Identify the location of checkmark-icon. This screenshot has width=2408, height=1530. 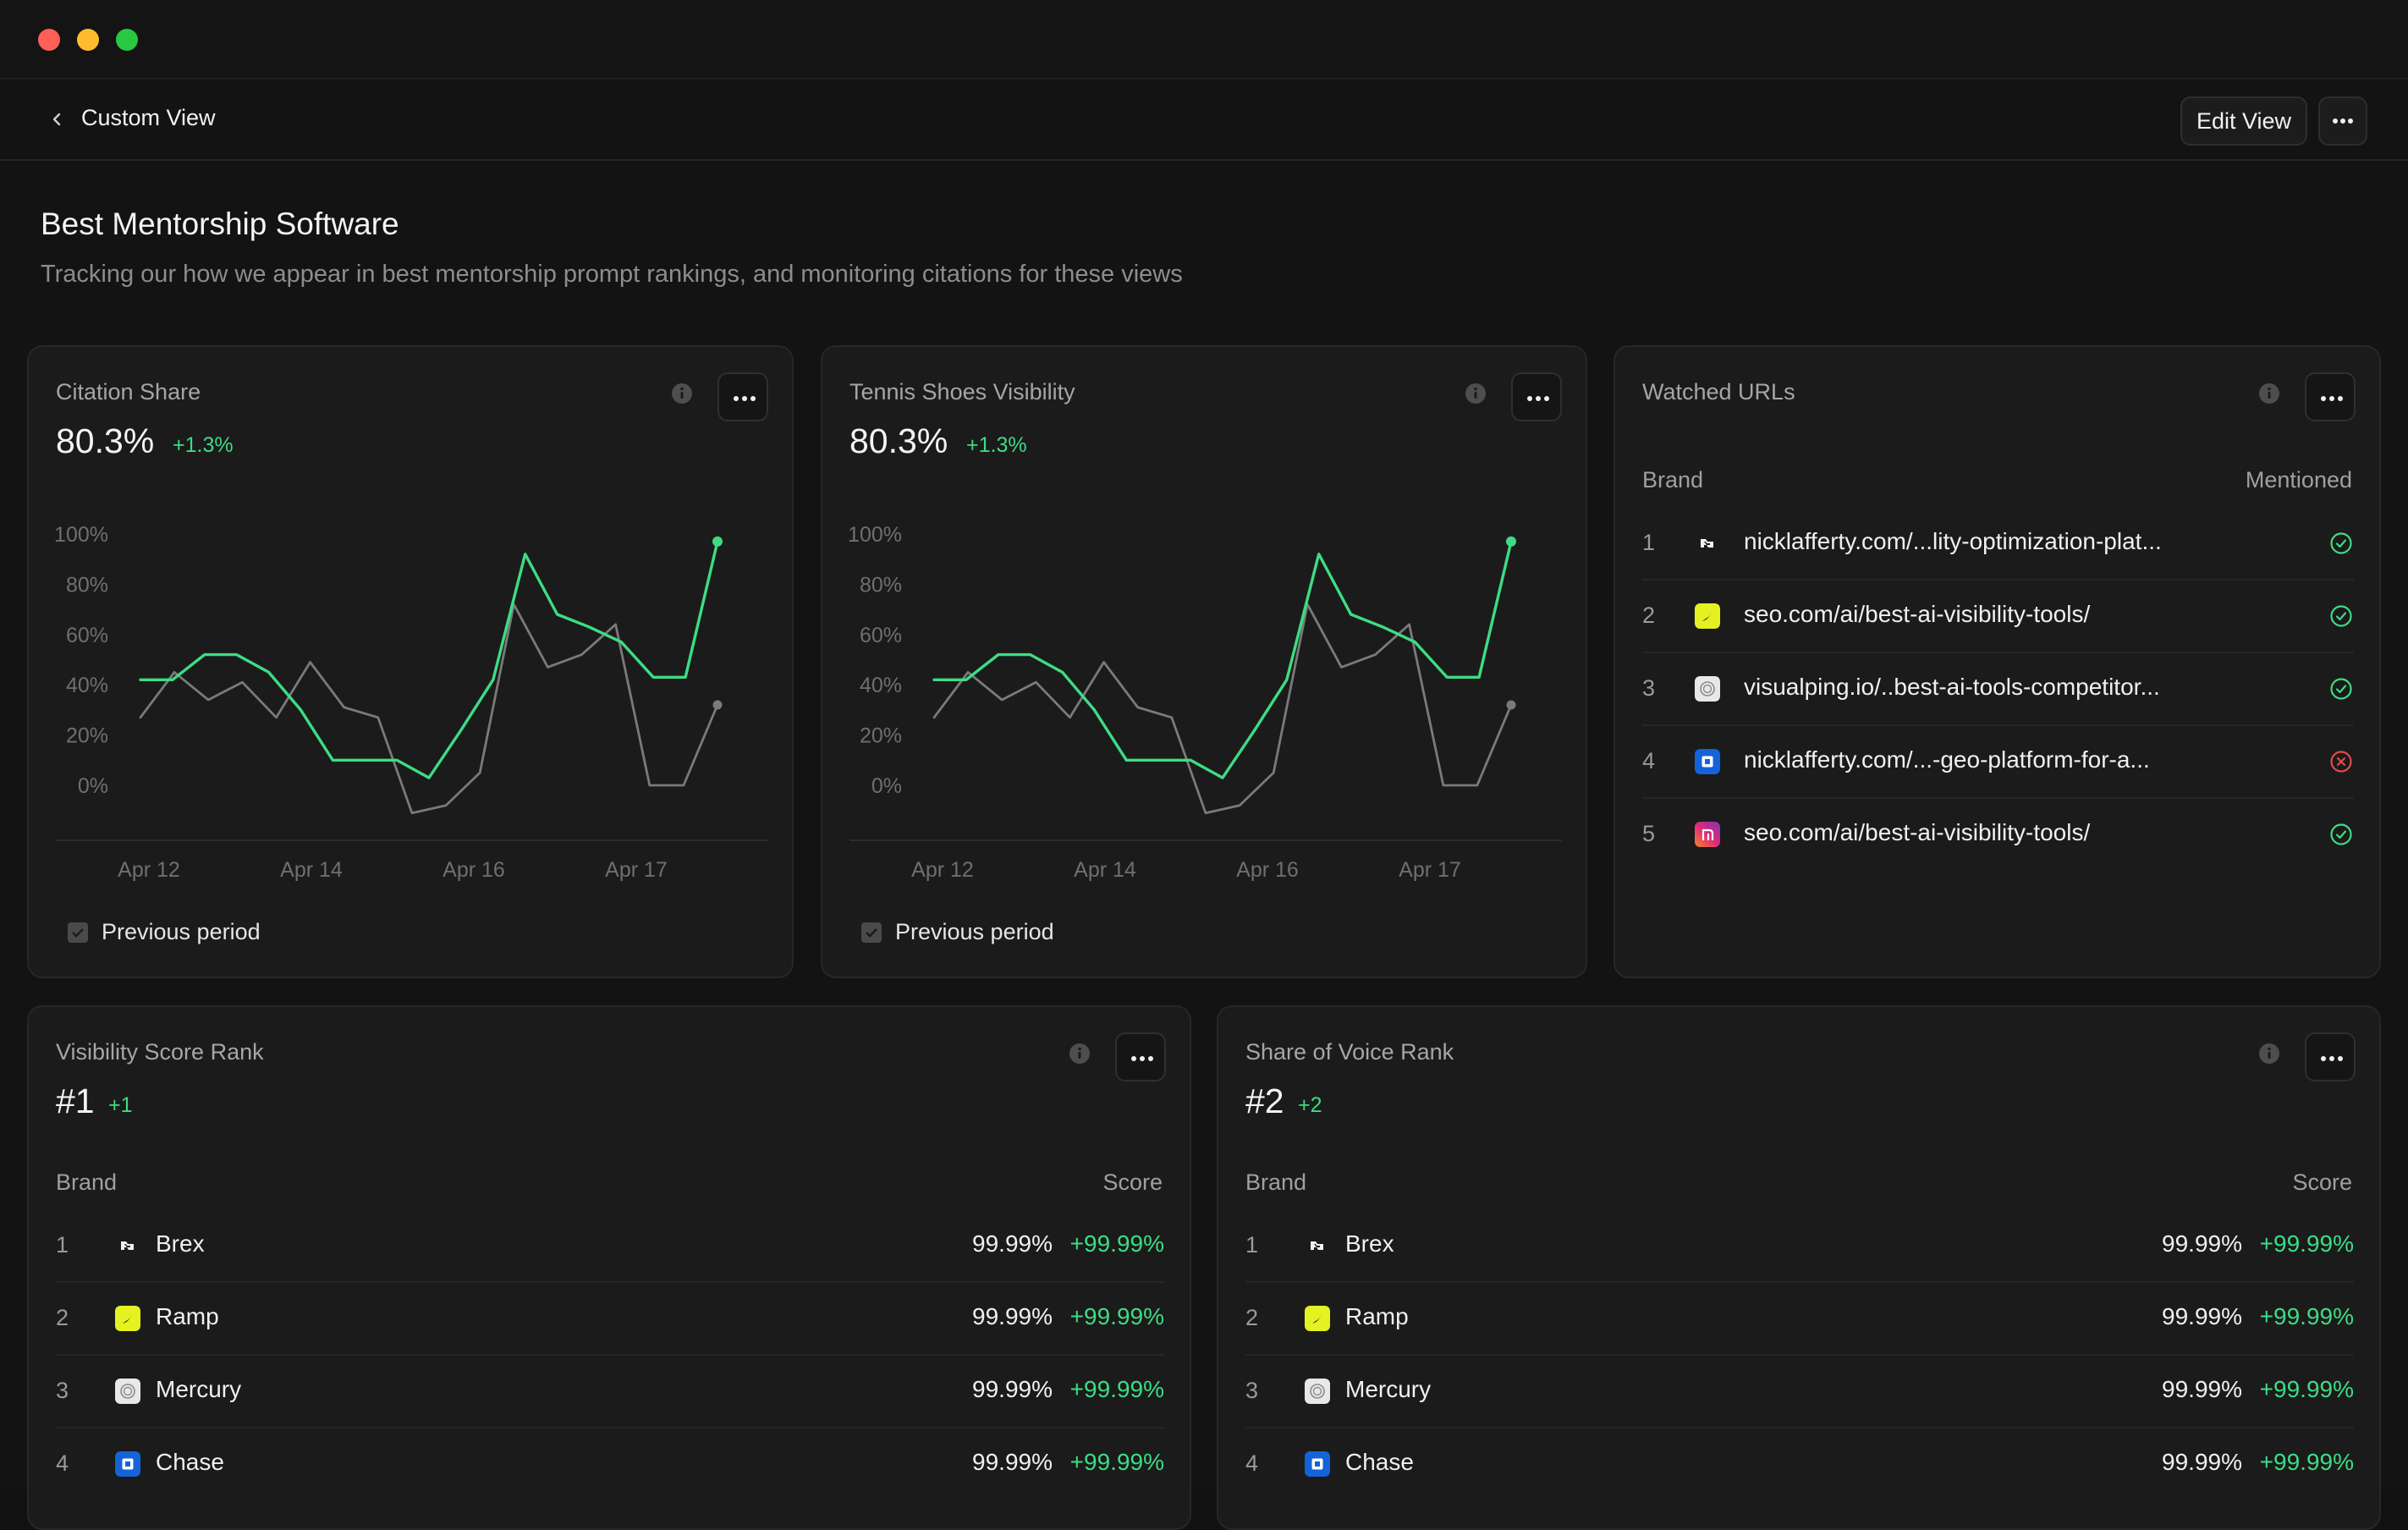
(871, 933).